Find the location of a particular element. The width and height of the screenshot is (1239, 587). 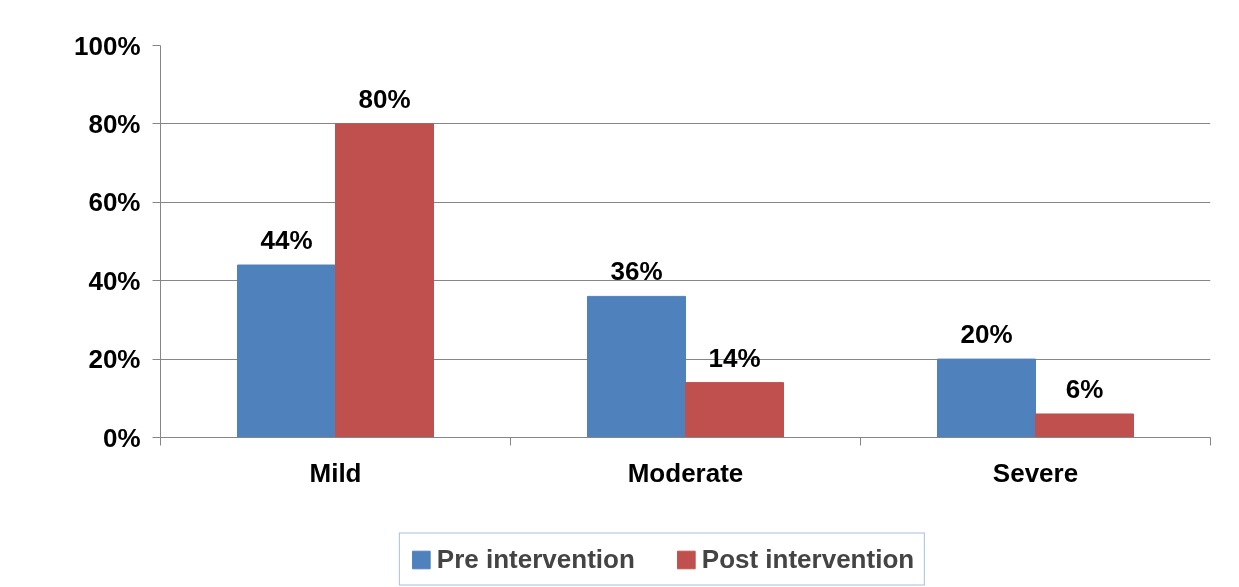

y-tick-label: 60% is located at coordinates (114, 202).